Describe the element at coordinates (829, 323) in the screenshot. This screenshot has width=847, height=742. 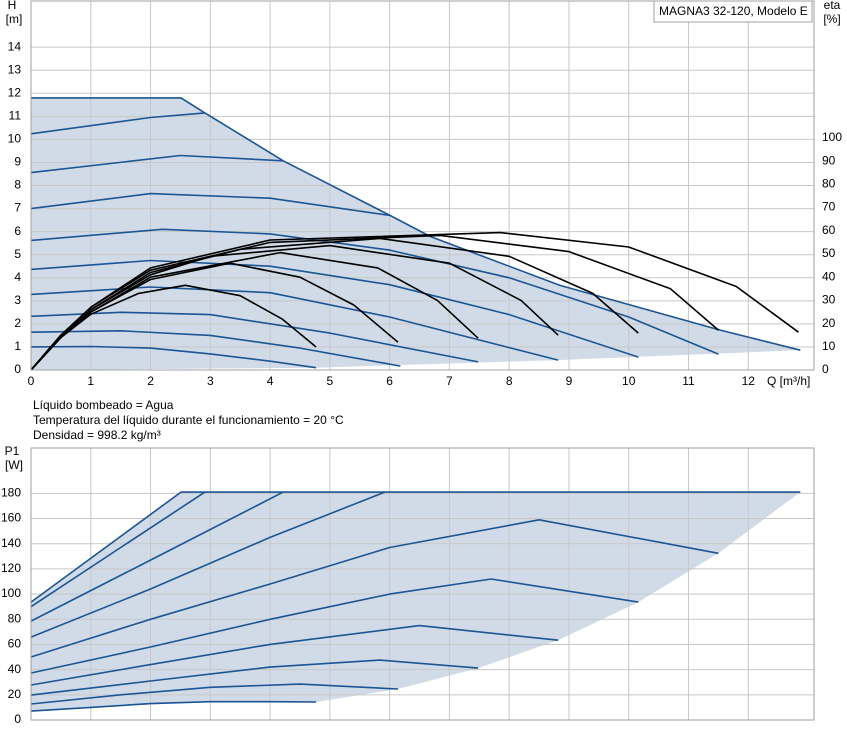
I see `y2-tick-label: 20` at that location.